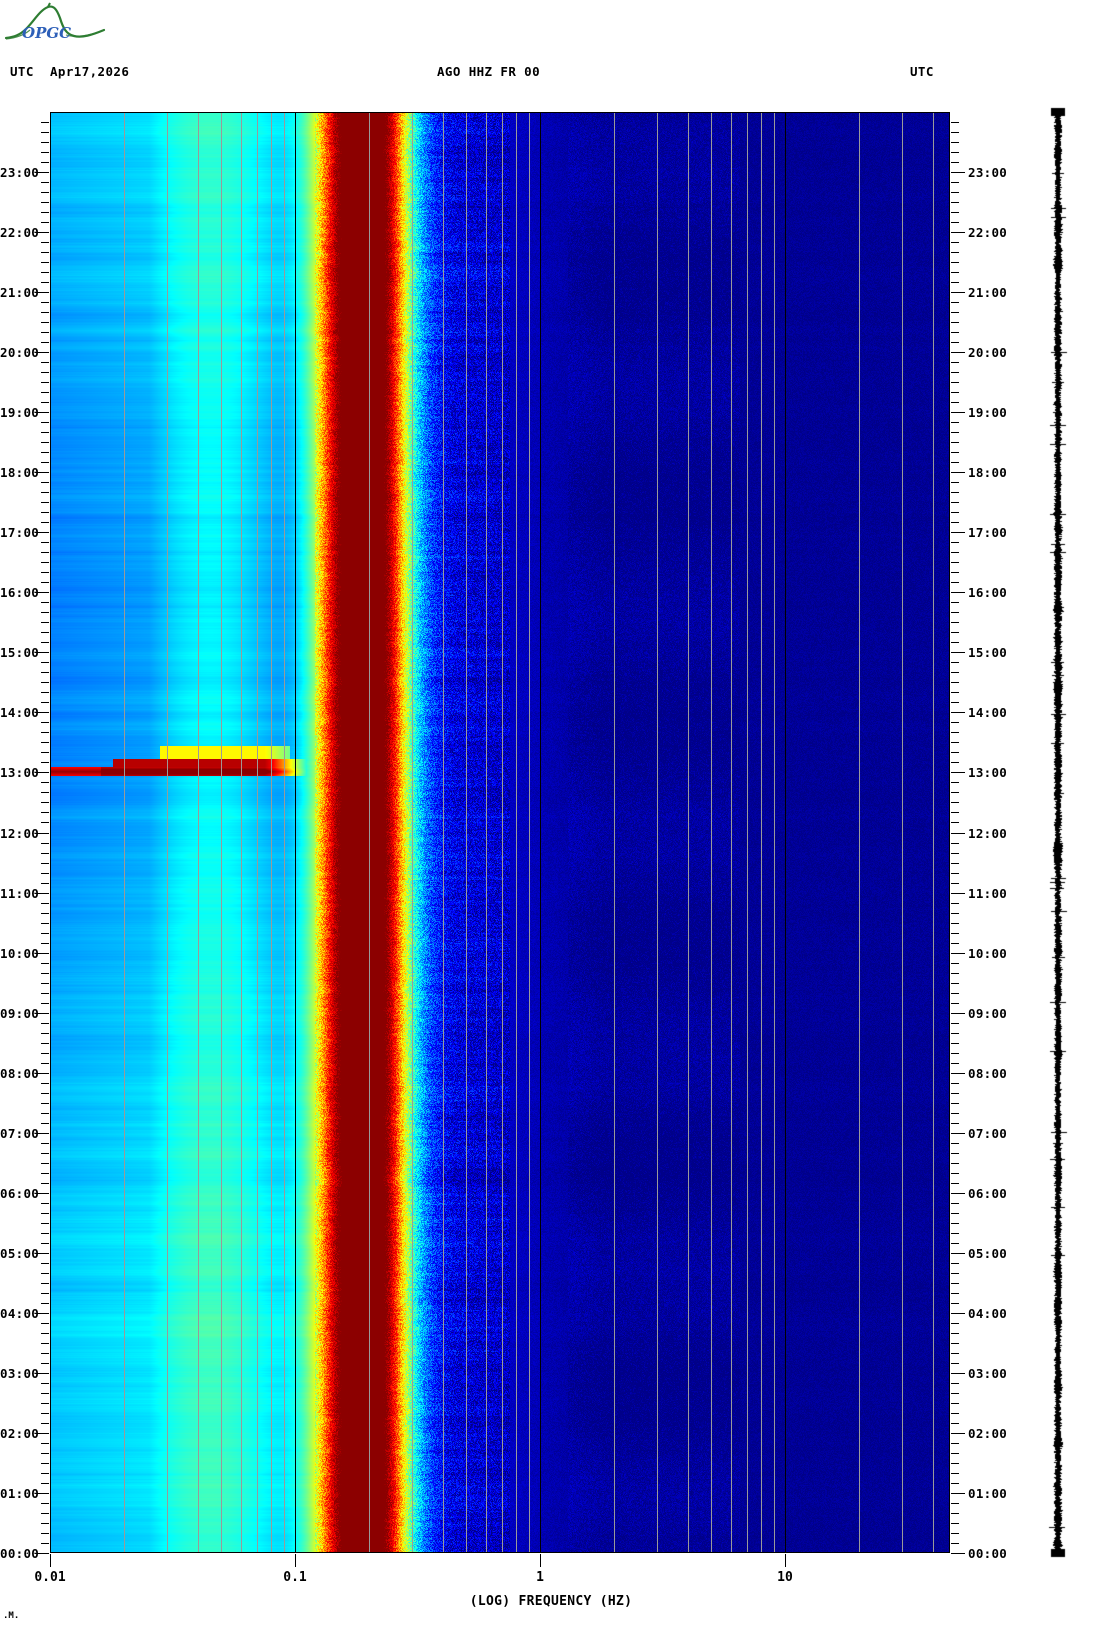 This screenshot has width=1102, height=1634. Describe the element at coordinates (20, 1133) in the screenshot. I see `time-tick-label: 07:00` at that location.